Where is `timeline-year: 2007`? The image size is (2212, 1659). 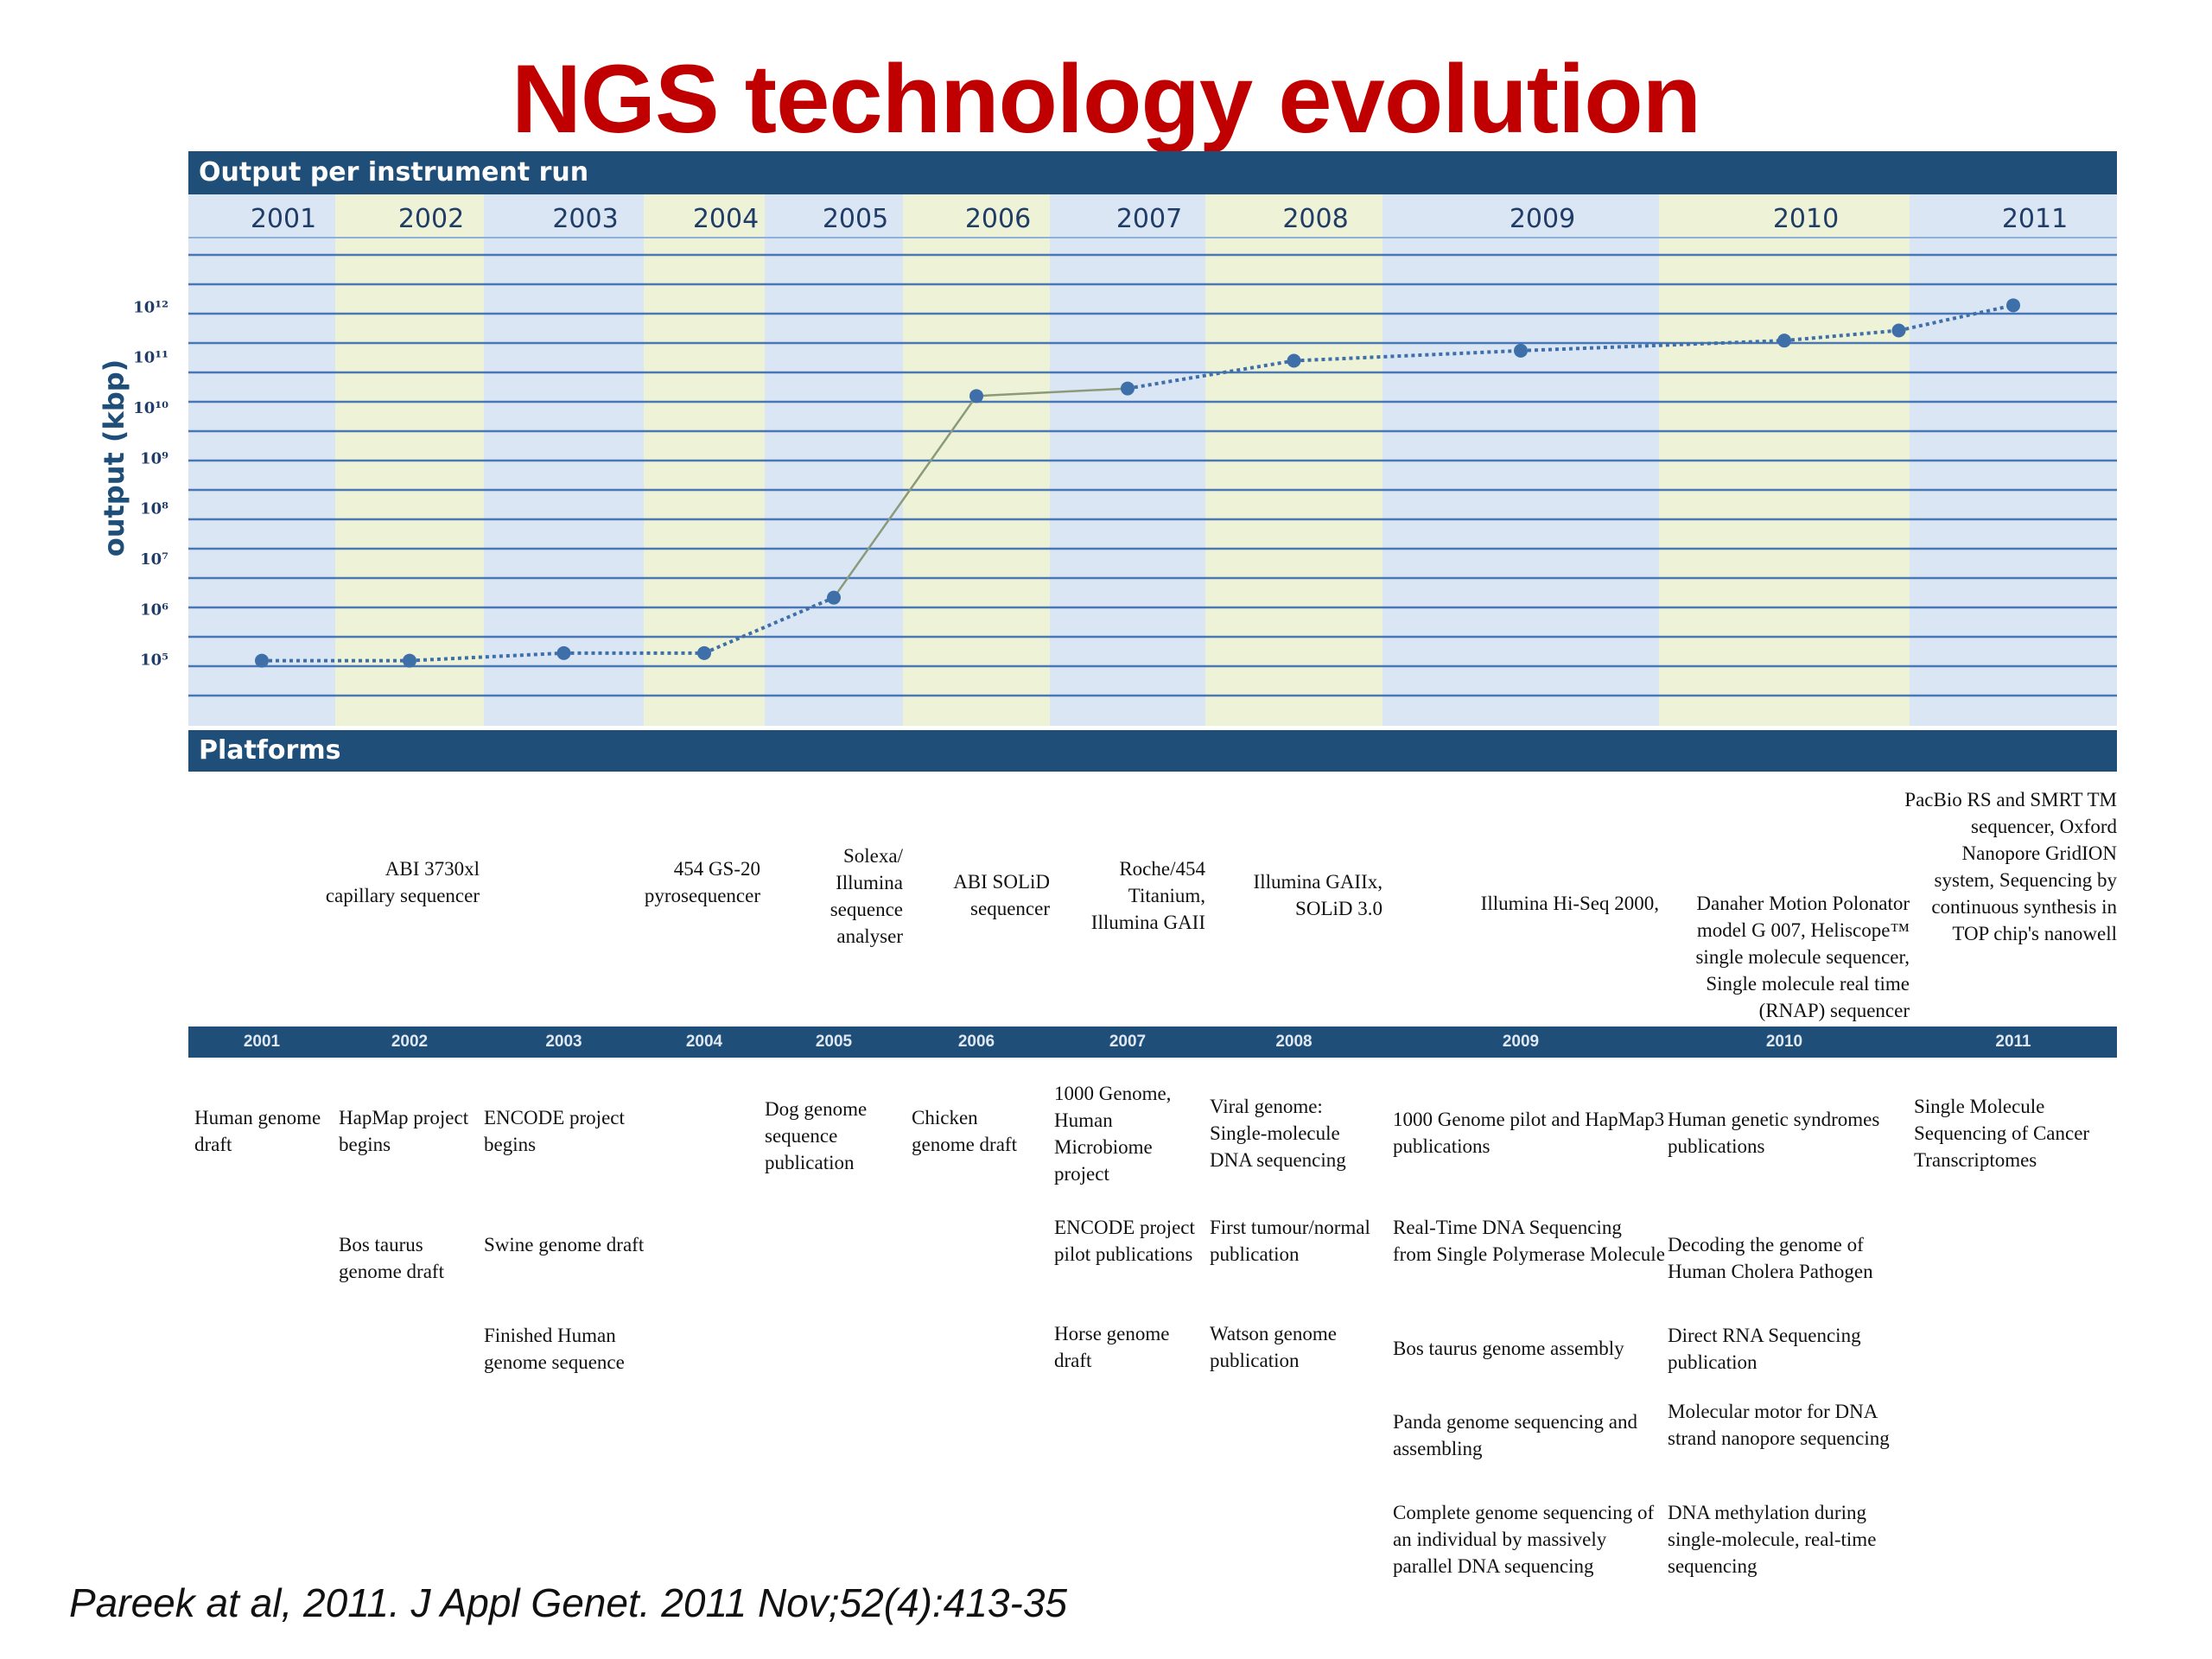
timeline-year: 2007 is located at coordinates (1128, 1042).